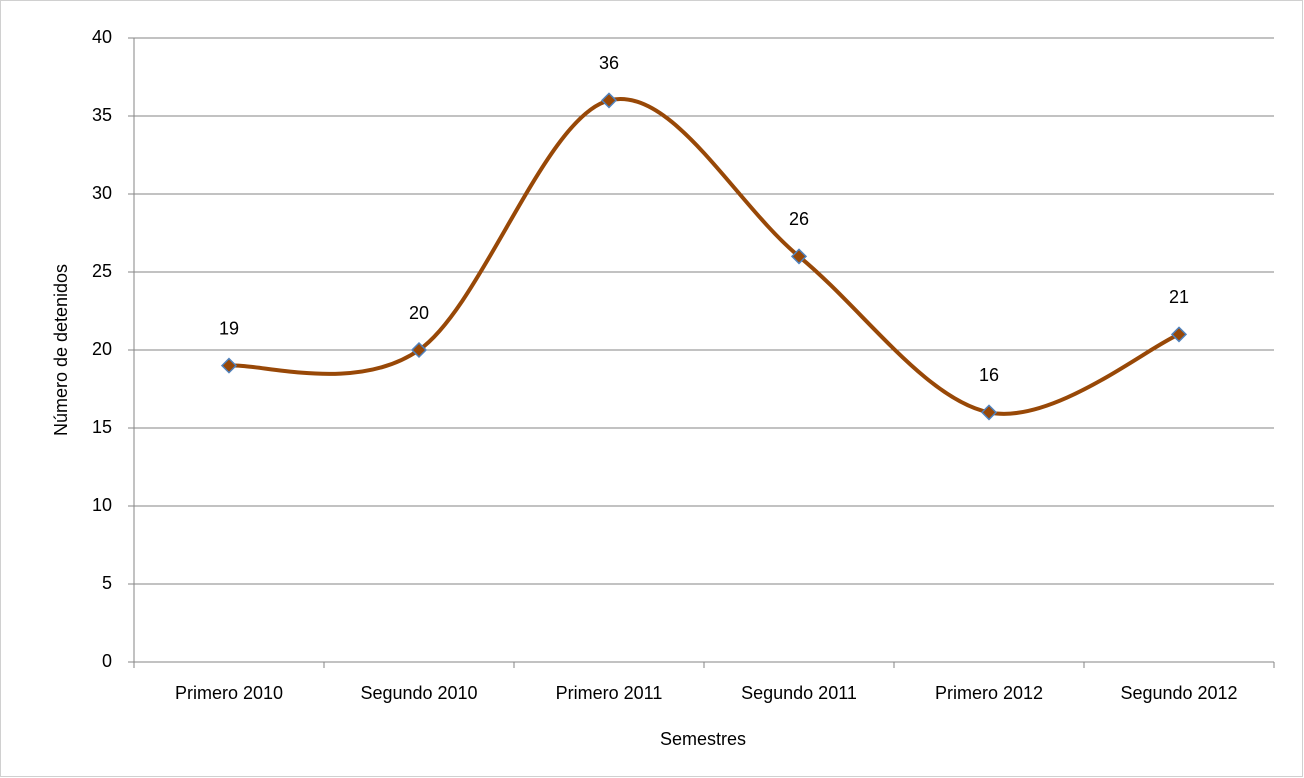 This screenshot has height=778, width=1304. Describe the element at coordinates (61, 350) in the screenshot. I see `y-axis-label: Número de detenidos` at that location.